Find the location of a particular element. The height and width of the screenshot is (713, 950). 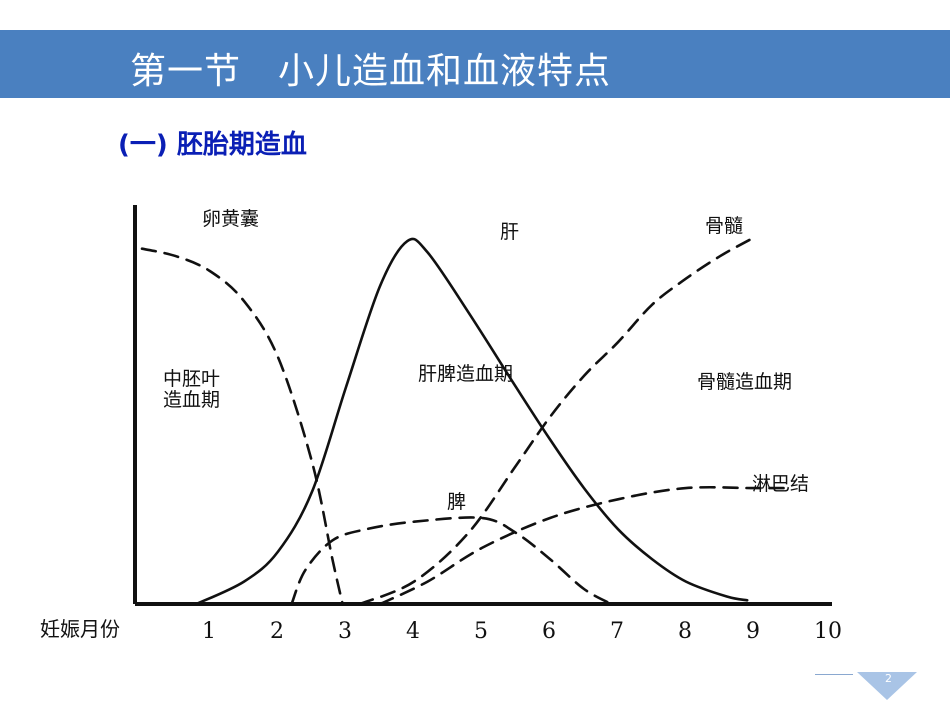

bone-marrow-period-label: 骨髓造血期 is located at coordinates (744, 382).